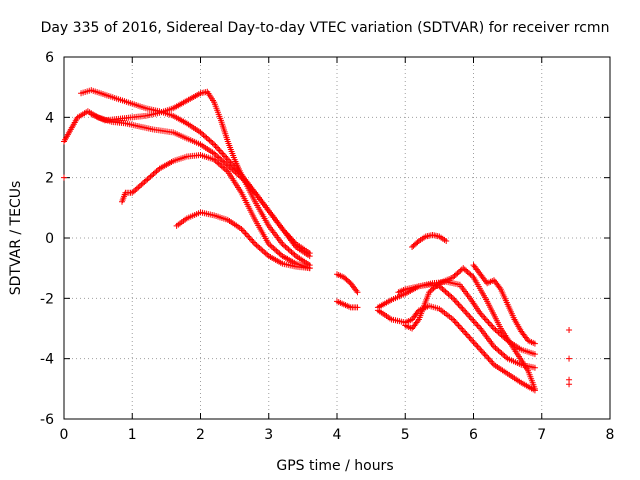  What do you see at coordinates (16, 238) in the screenshot?
I see `y-axis-label: SDTVAR / TECUs` at bounding box center [16, 238].